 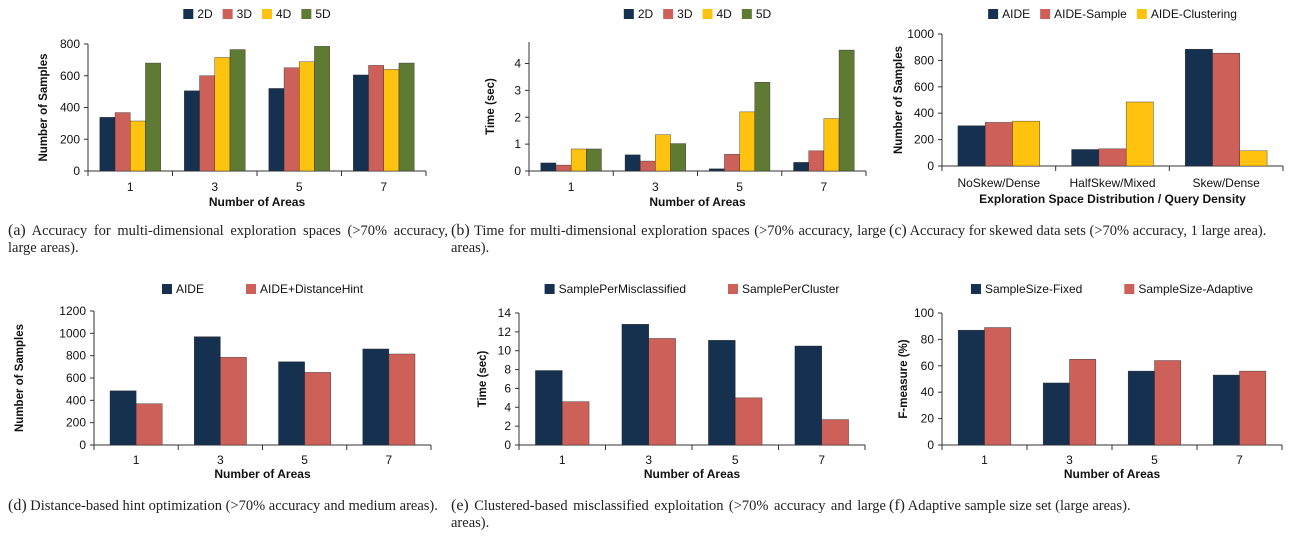 What do you see at coordinates (685, 14) in the screenshot?
I see `legend-label: 3D` at bounding box center [685, 14].